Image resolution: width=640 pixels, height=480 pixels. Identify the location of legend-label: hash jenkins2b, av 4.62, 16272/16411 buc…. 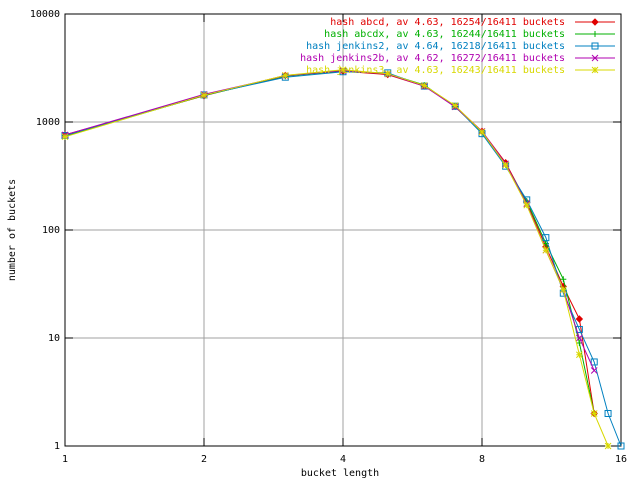
(432, 58).